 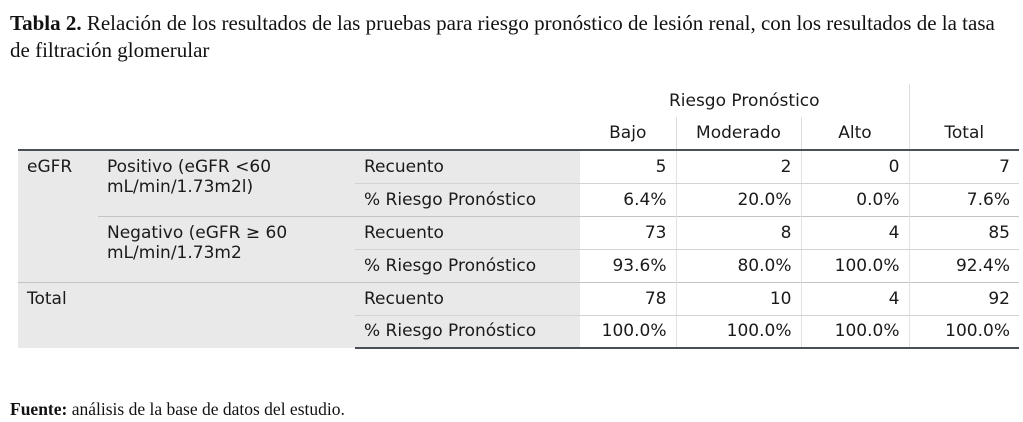 I want to click on cell-value: 93.6%, so click(x=628, y=265).